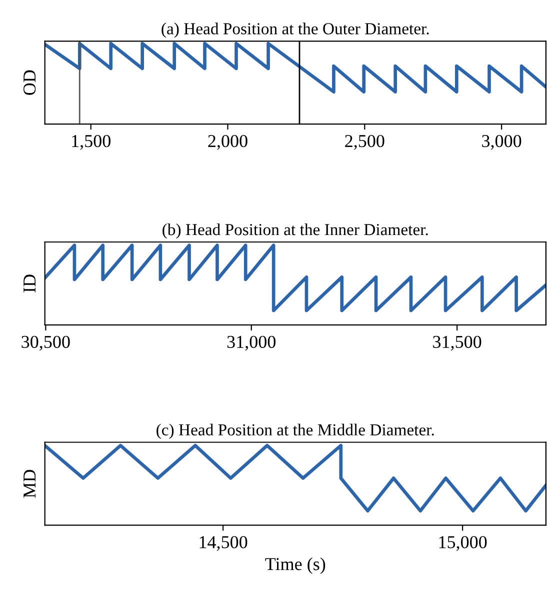  What do you see at coordinates (251, 343) in the screenshot?
I see `x-tick-label: 31,000` at bounding box center [251, 343].